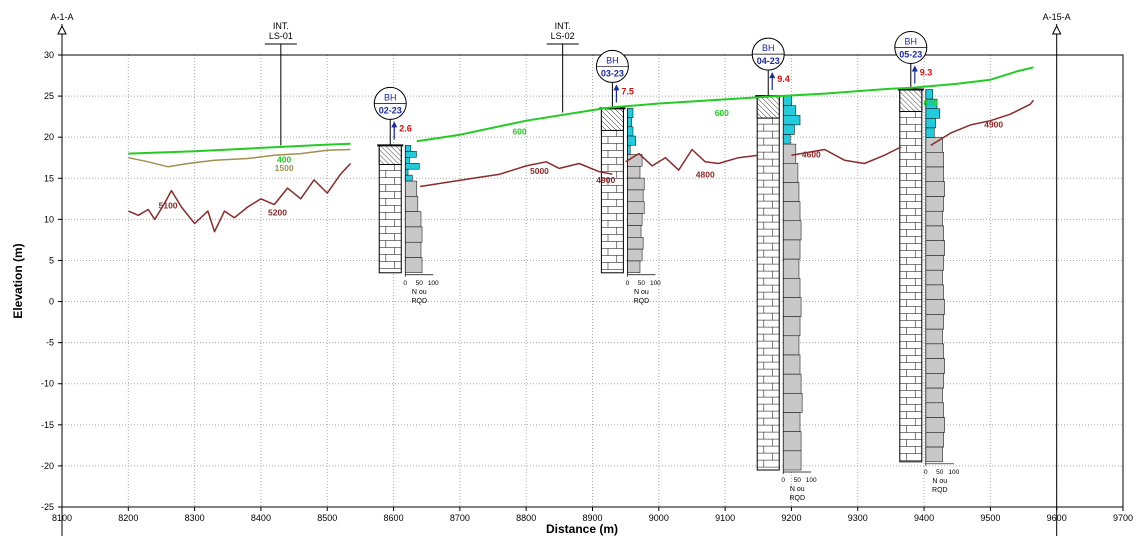 This screenshot has width=1136, height=536. What do you see at coordinates (811, 155) in the screenshot?
I see `line-annotation: 4600` at bounding box center [811, 155].